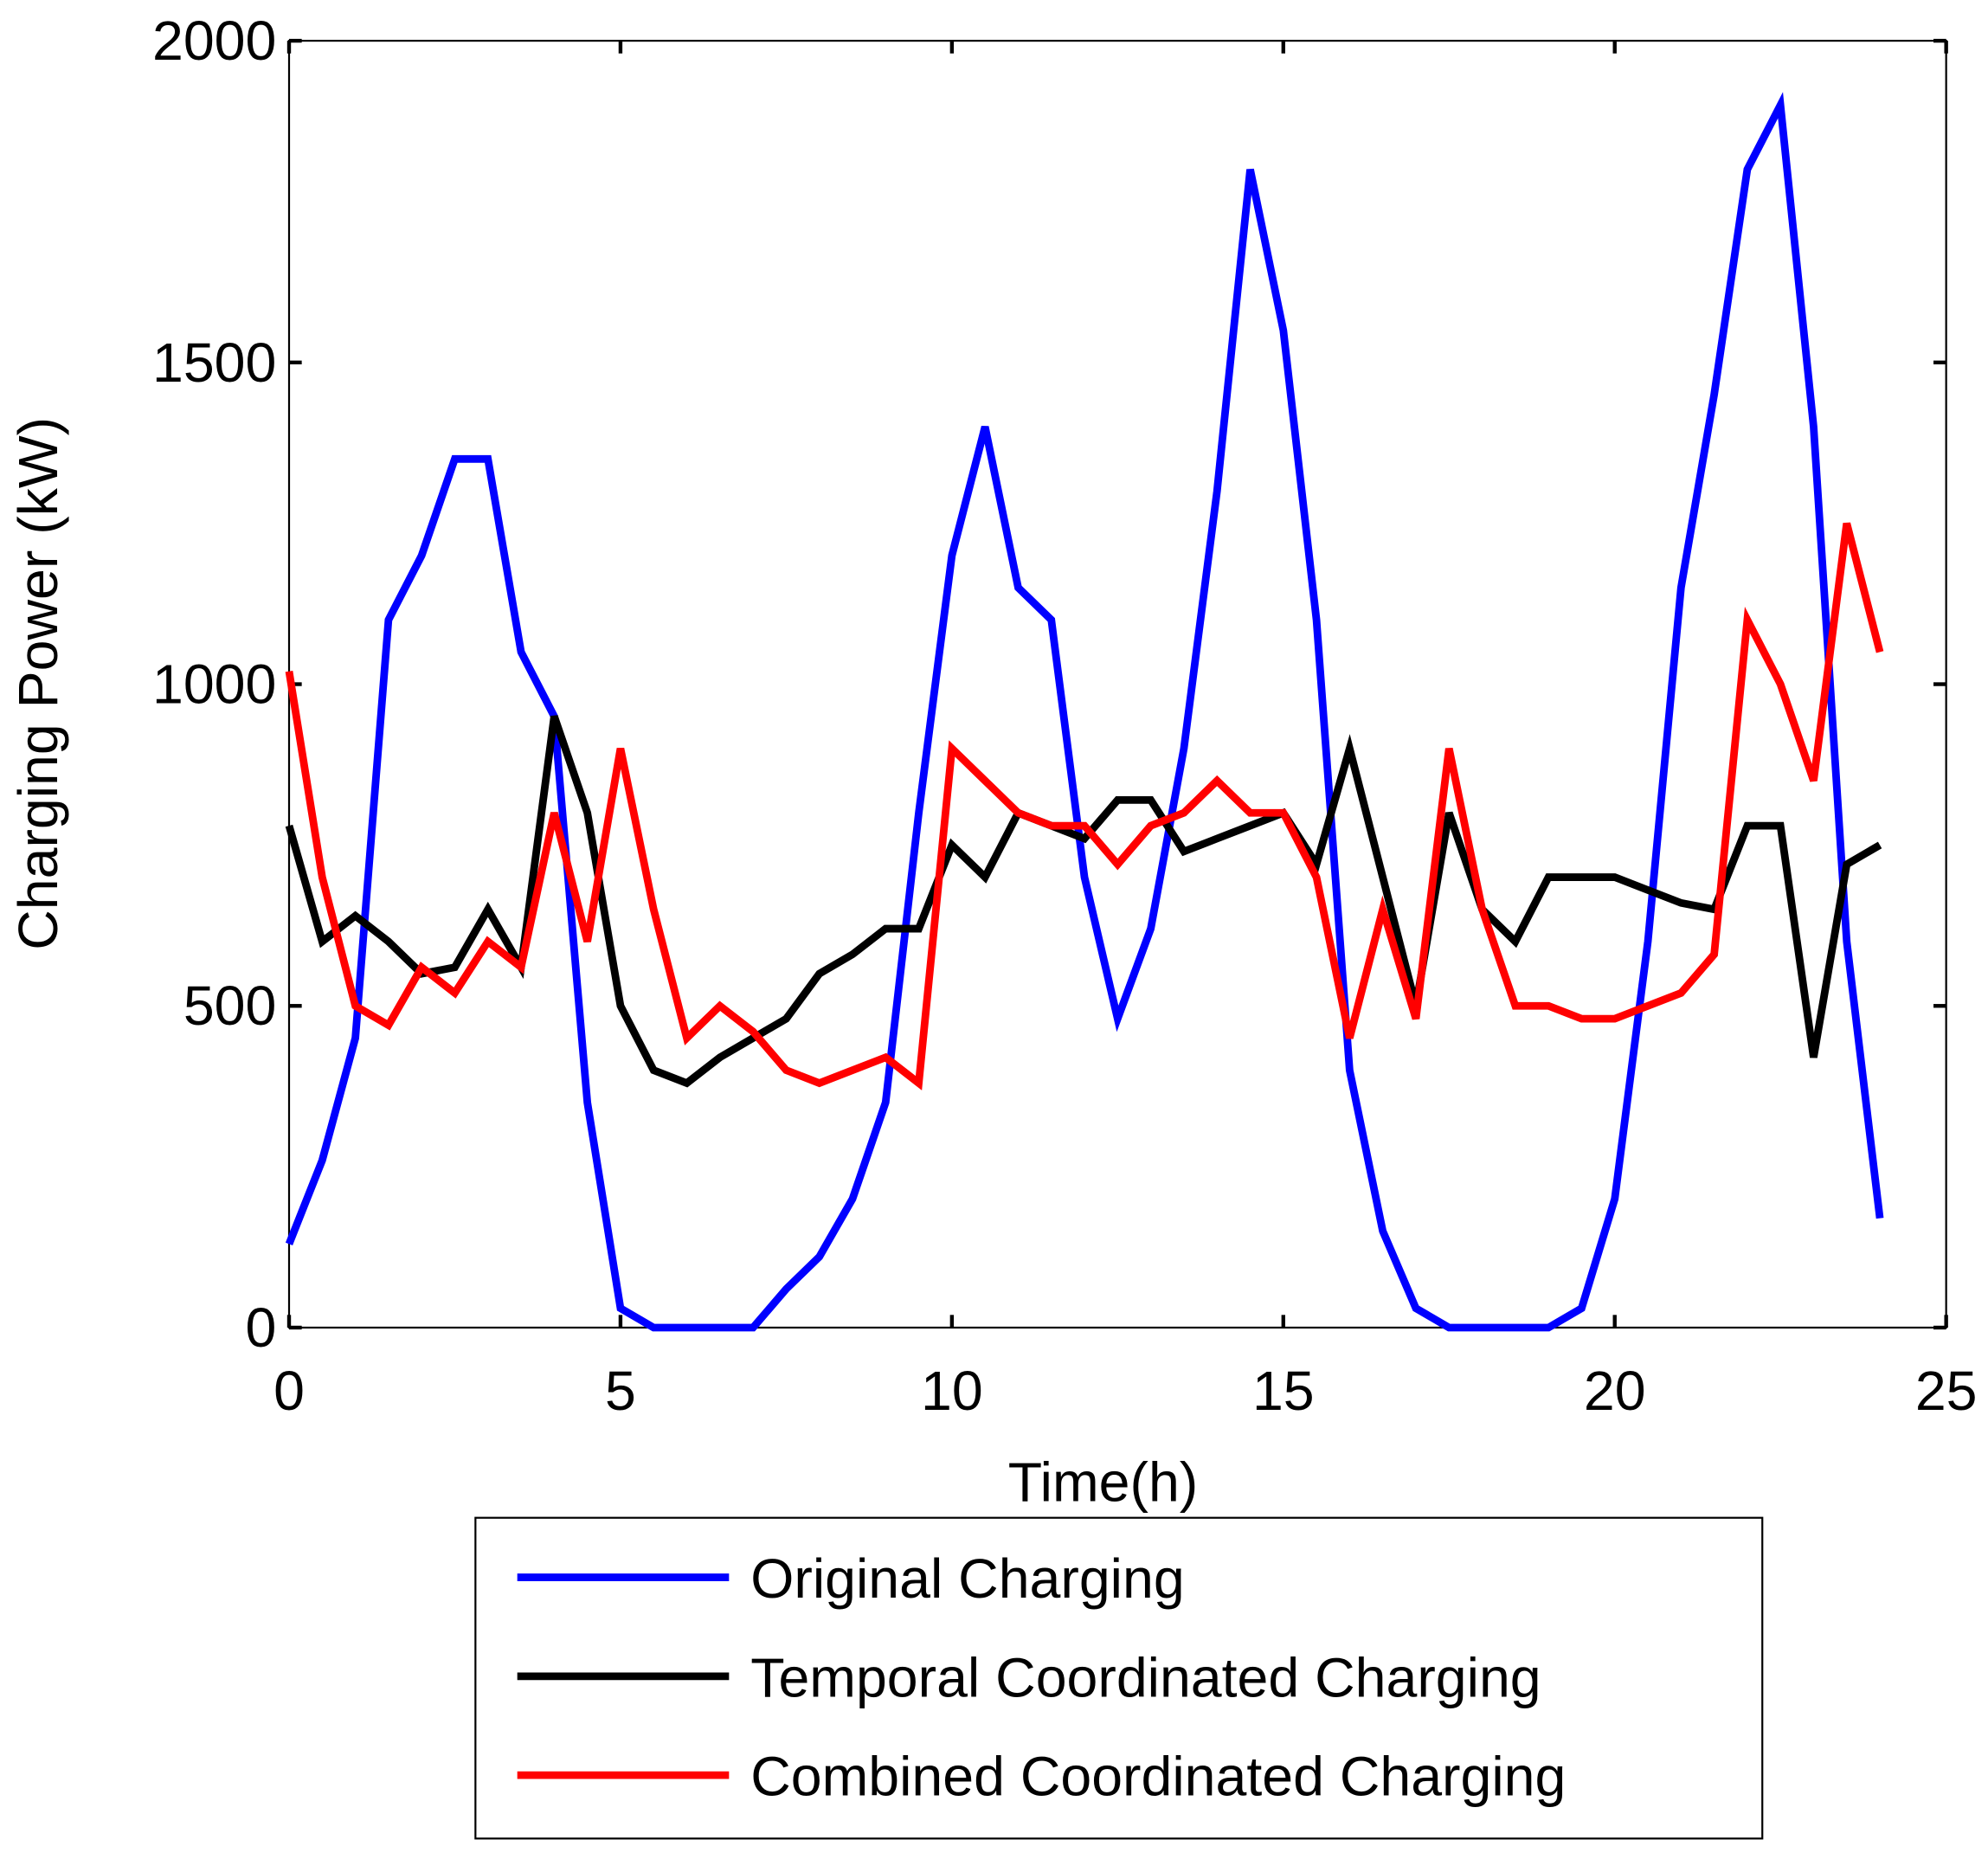 This screenshot has height=1859, width=1988. What do you see at coordinates (952, 1391) in the screenshot?
I see `x-tick-label: 10` at bounding box center [952, 1391].